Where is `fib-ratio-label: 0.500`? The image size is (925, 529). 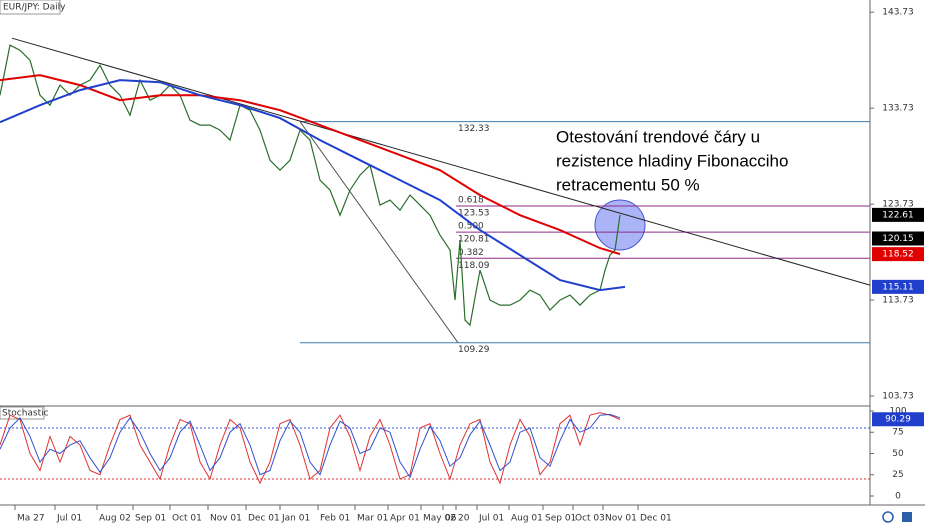 fib-ratio-label: 0.500 is located at coordinates (471, 227).